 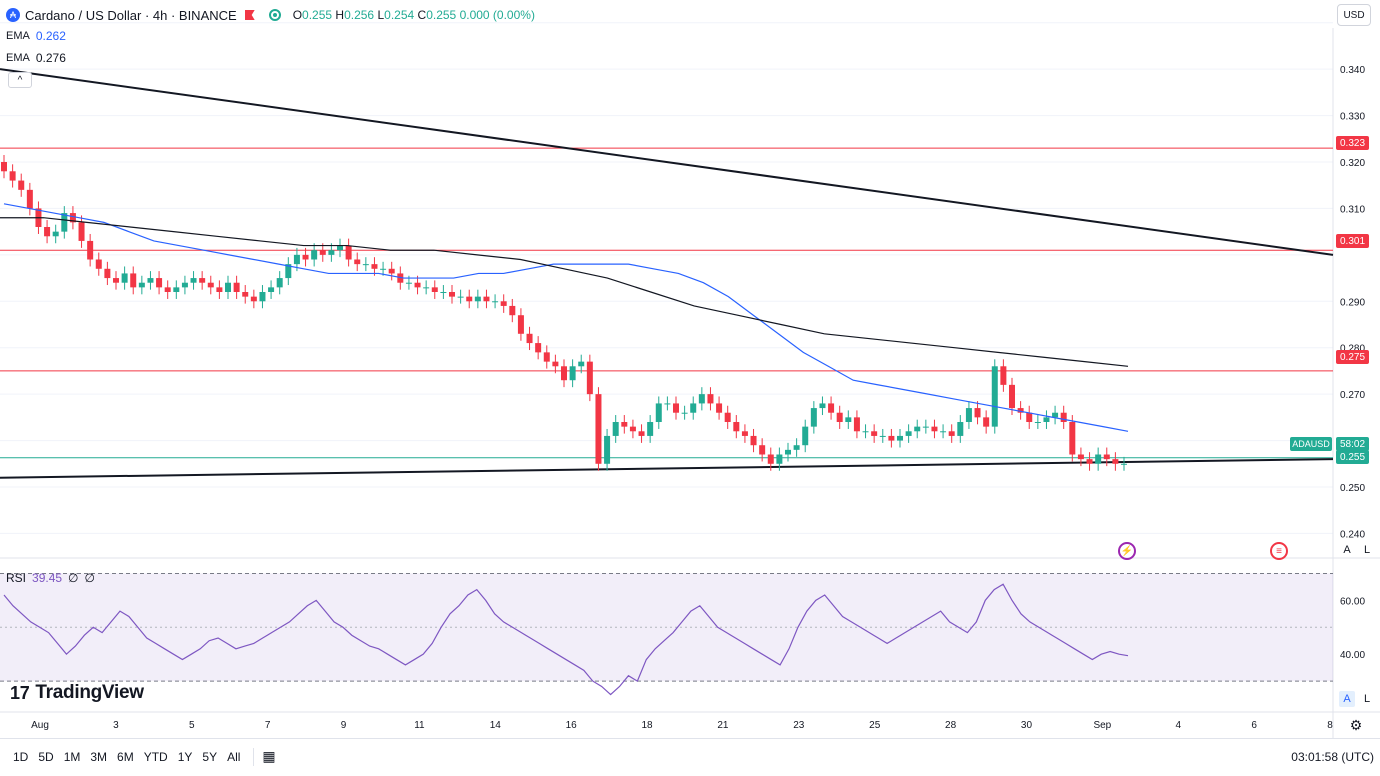 I want to click on collapse-legend-button: ^, so click(x=20, y=80).